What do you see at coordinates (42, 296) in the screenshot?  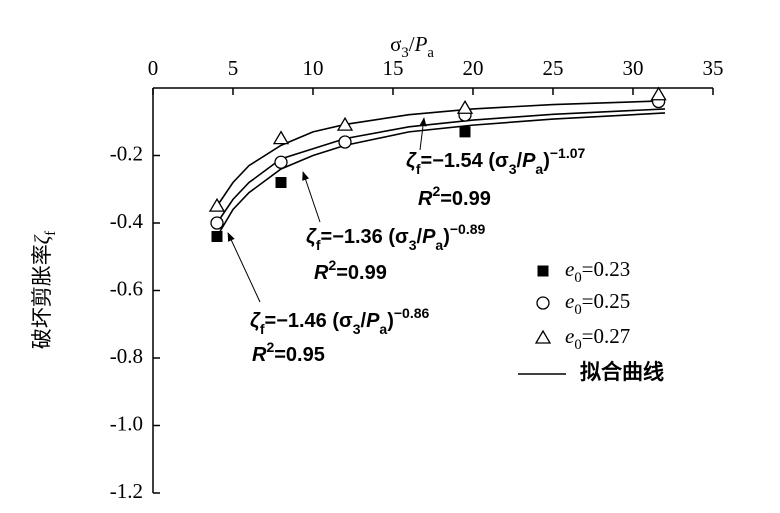 I see `text-part: 破坏剪胀率` at bounding box center [42, 296].